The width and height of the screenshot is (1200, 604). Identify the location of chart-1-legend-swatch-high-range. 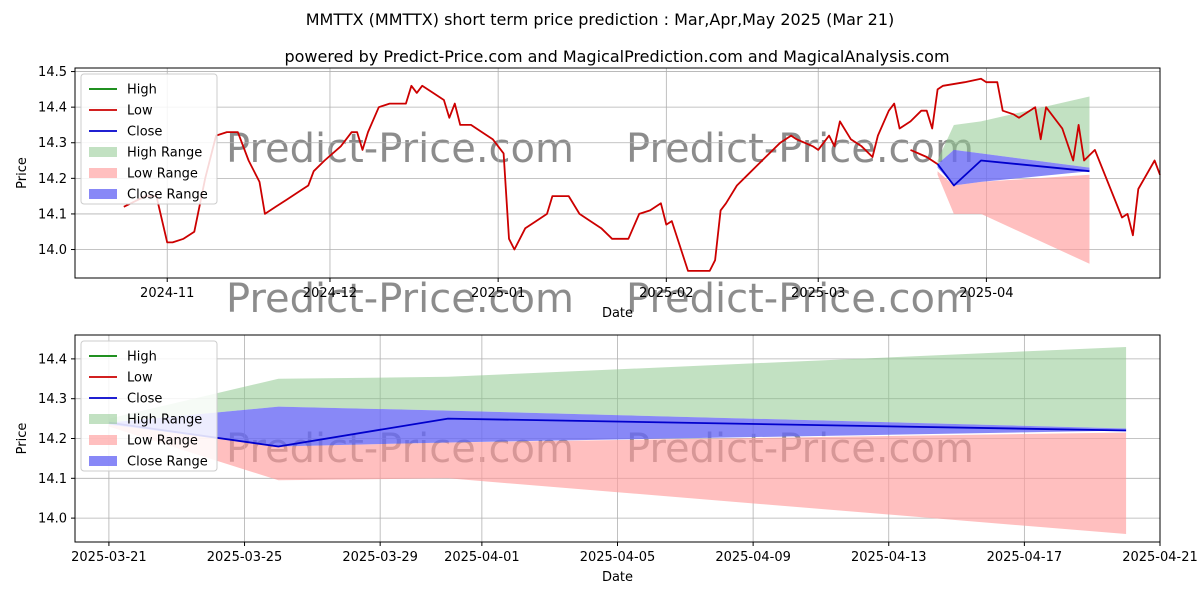
(103, 152).